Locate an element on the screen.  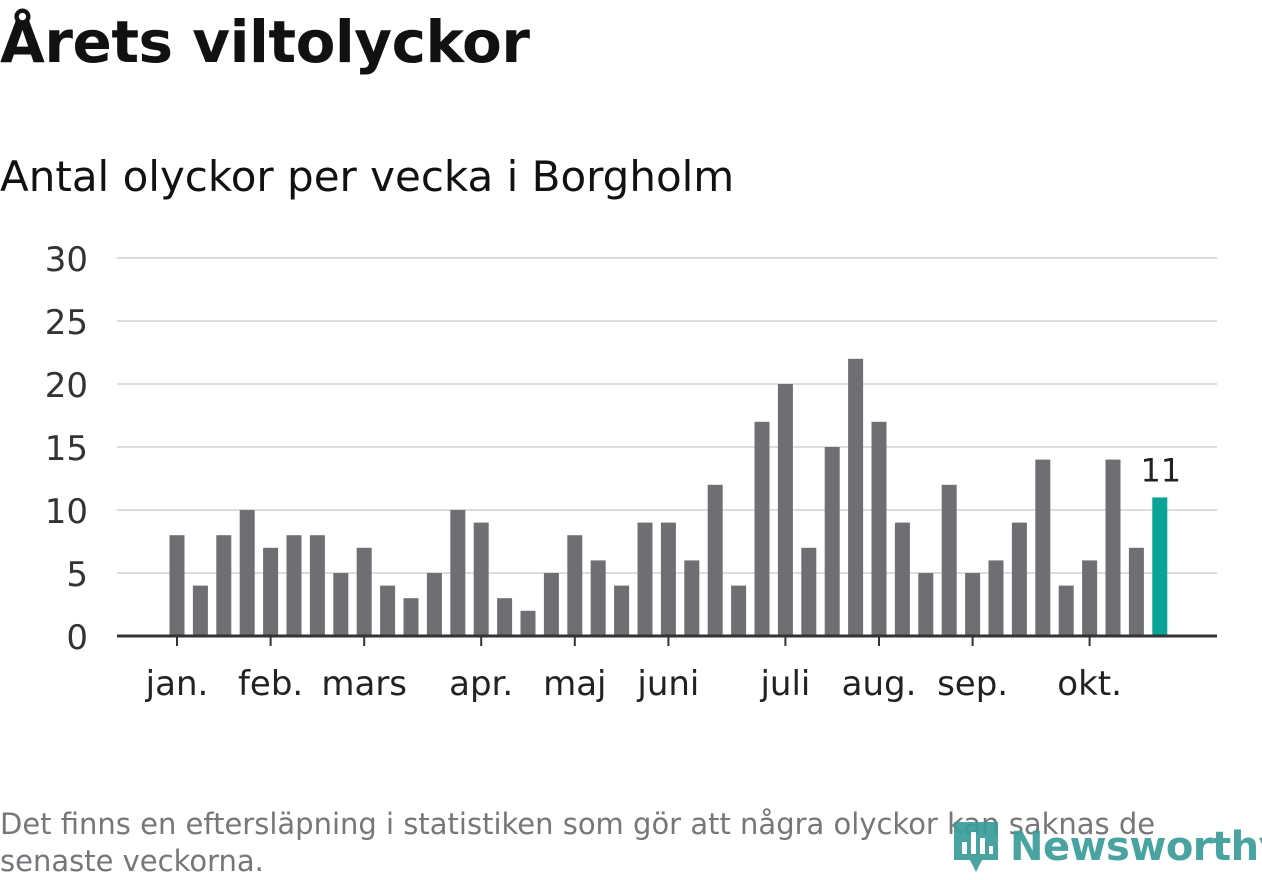
y-tick-label: 10 is located at coordinates (66, 512).